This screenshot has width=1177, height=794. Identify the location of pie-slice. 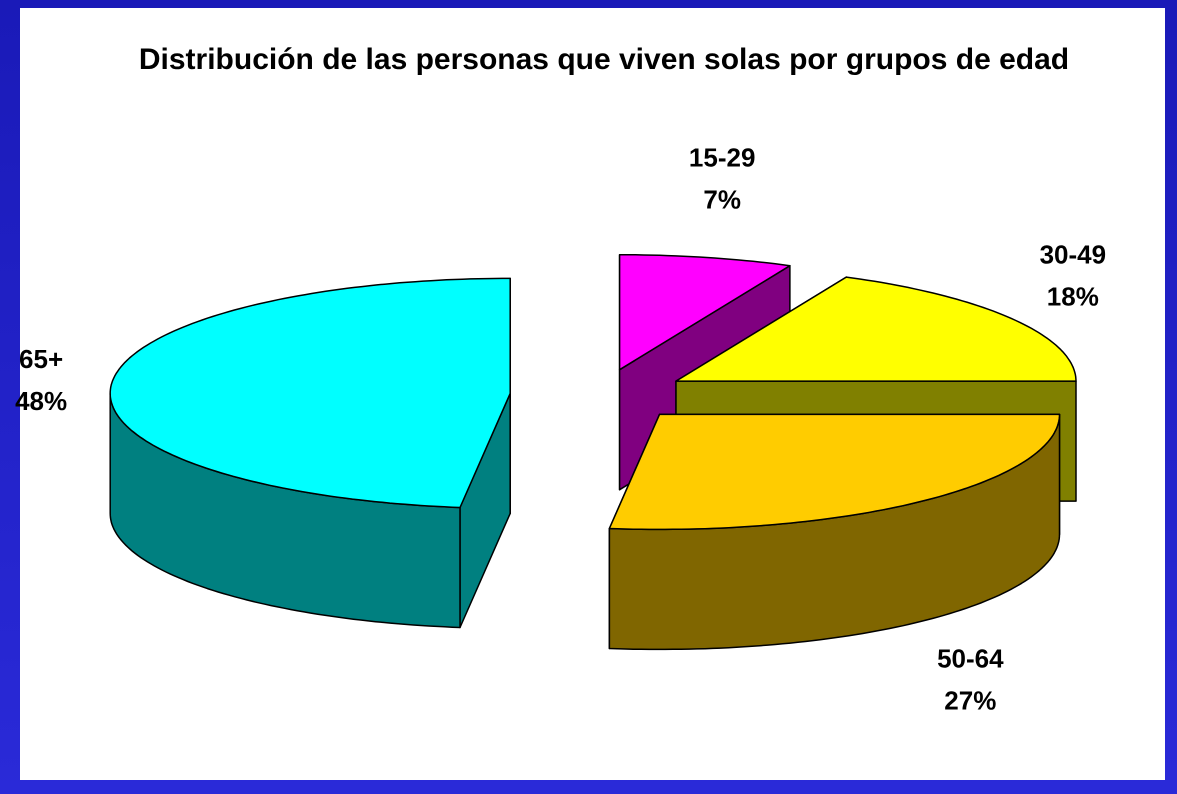
(834, 532).